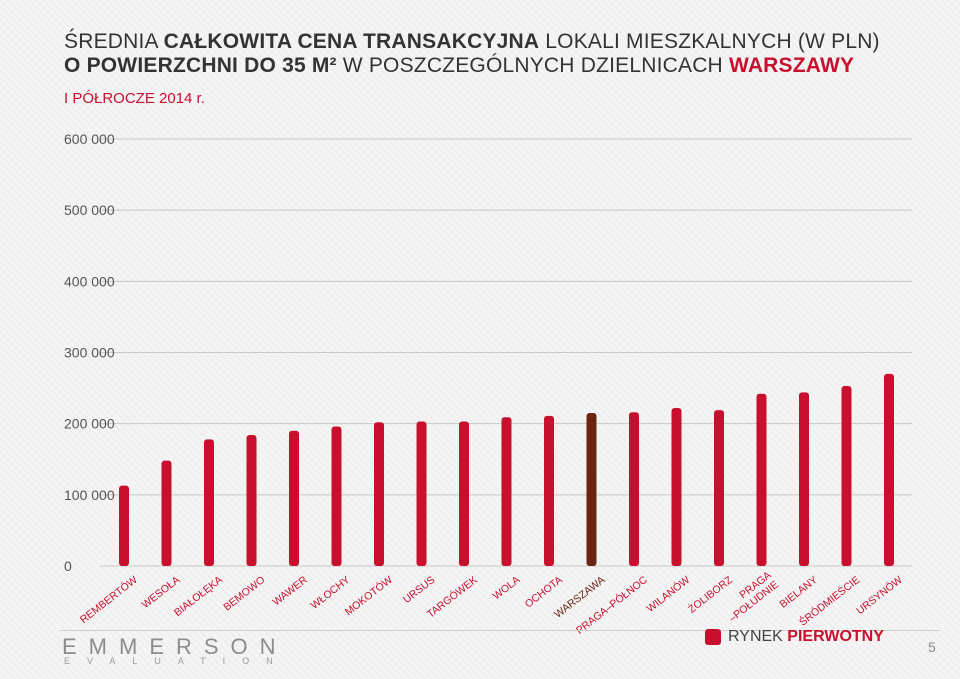  I want to click on title-2c: WARSZAWY, so click(791, 65).